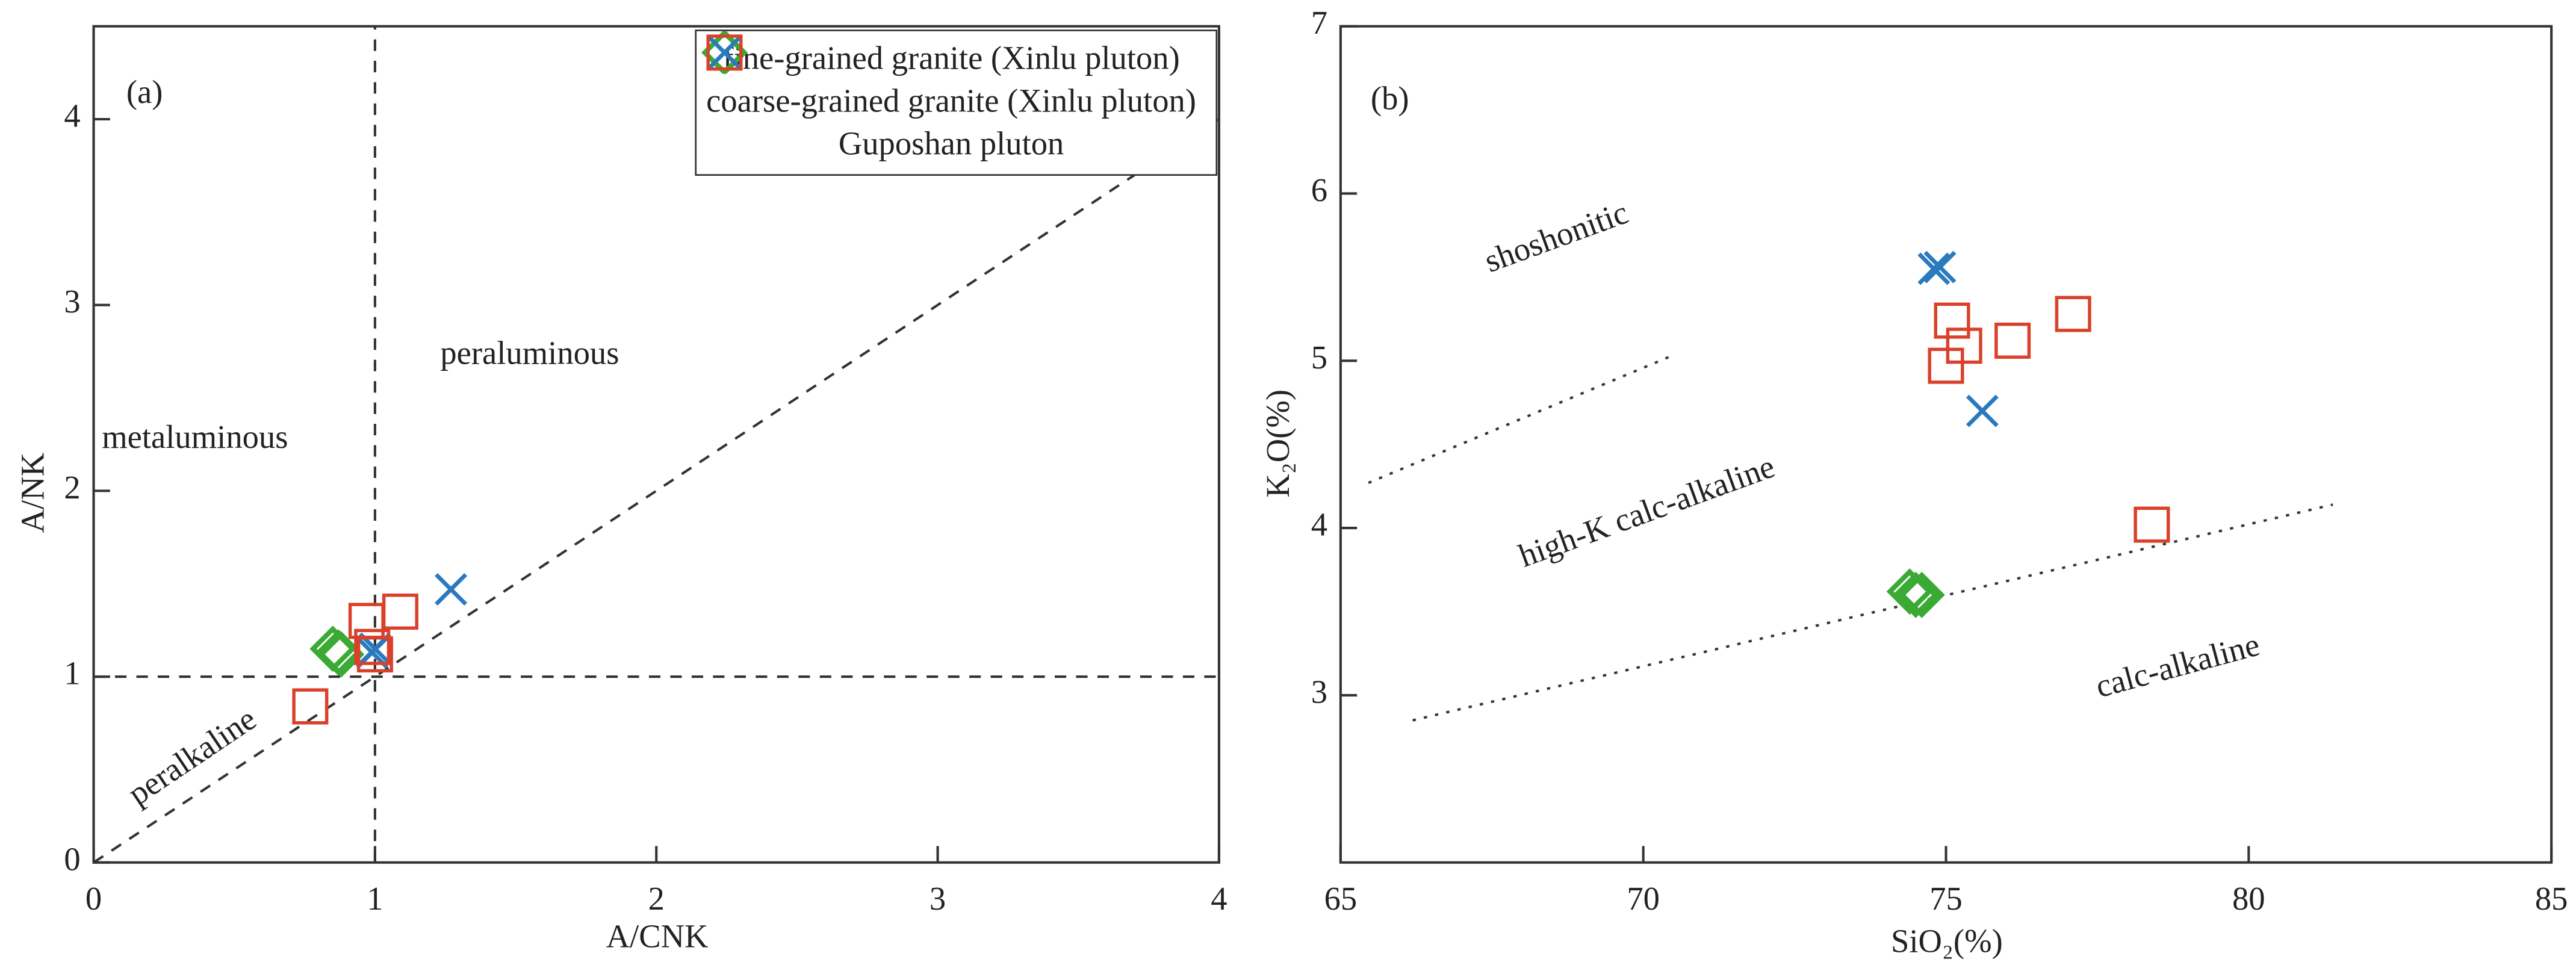 This screenshot has width=2576, height=968. I want to click on x-axis-label: A/CNK, so click(657, 936).